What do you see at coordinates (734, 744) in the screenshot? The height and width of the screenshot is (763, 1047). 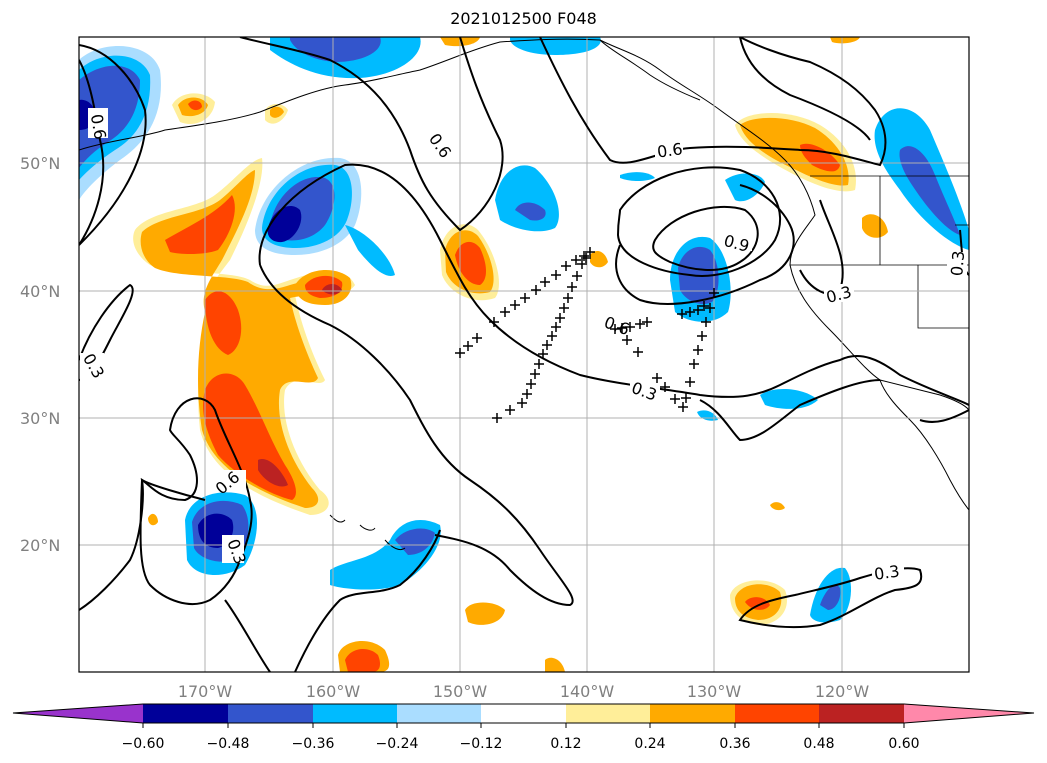 I see `colorbar-tick: 0.36` at bounding box center [734, 744].